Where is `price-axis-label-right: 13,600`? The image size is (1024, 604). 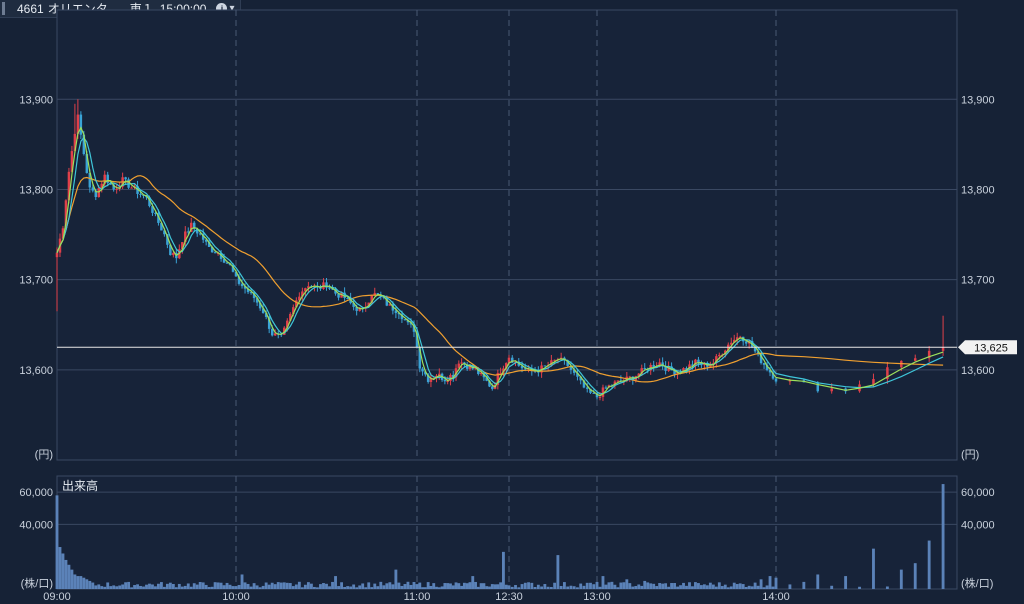 price-axis-label-right: 13,600 is located at coordinates (978, 371).